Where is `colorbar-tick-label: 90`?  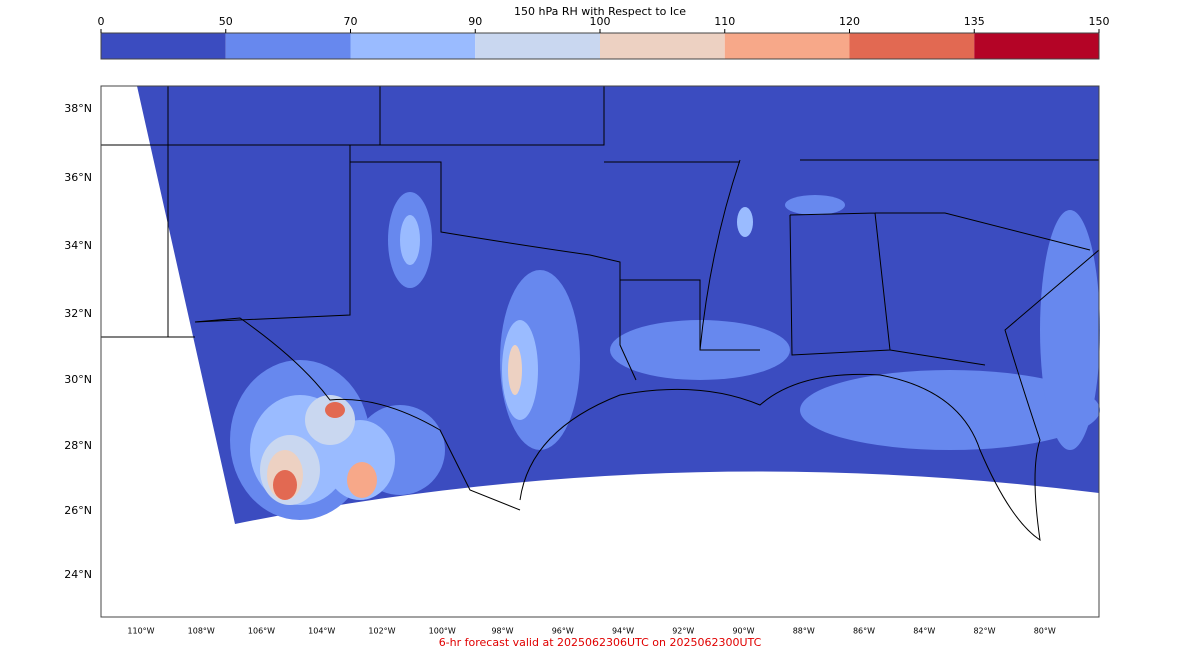 colorbar-tick-label: 90 is located at coordinates (475, 21).